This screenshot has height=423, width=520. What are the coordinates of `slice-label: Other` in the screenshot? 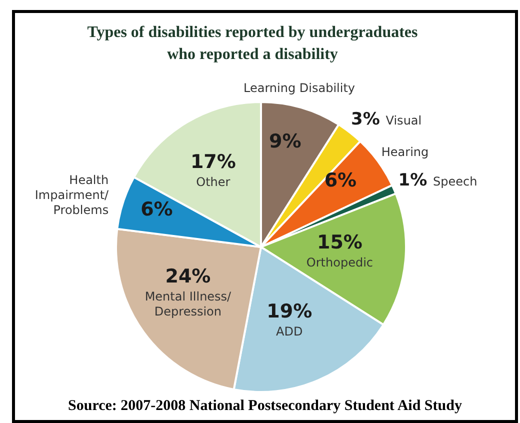 It's located at (213, 182).